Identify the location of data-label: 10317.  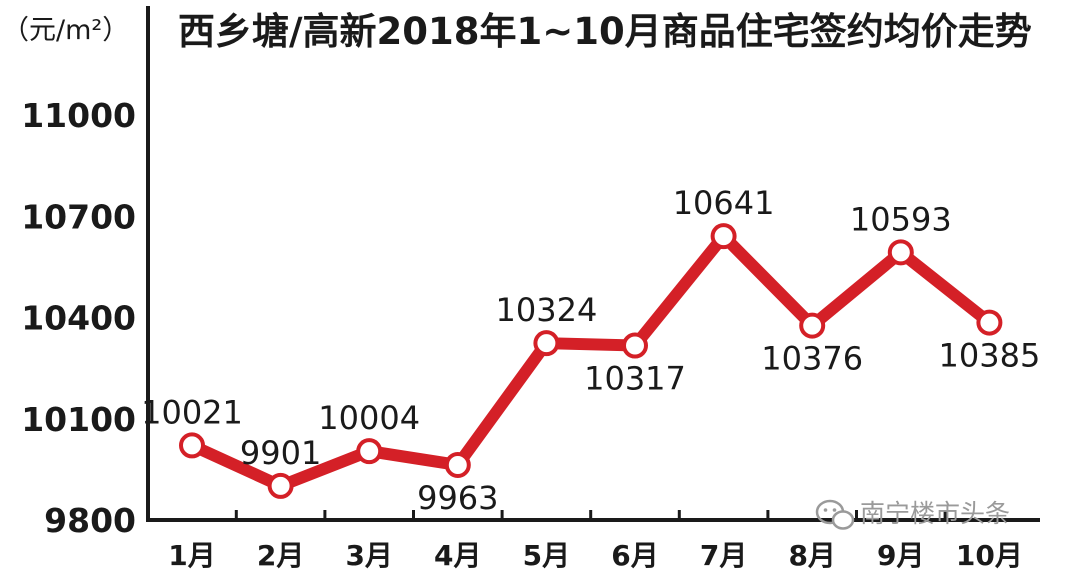
(635, 379).